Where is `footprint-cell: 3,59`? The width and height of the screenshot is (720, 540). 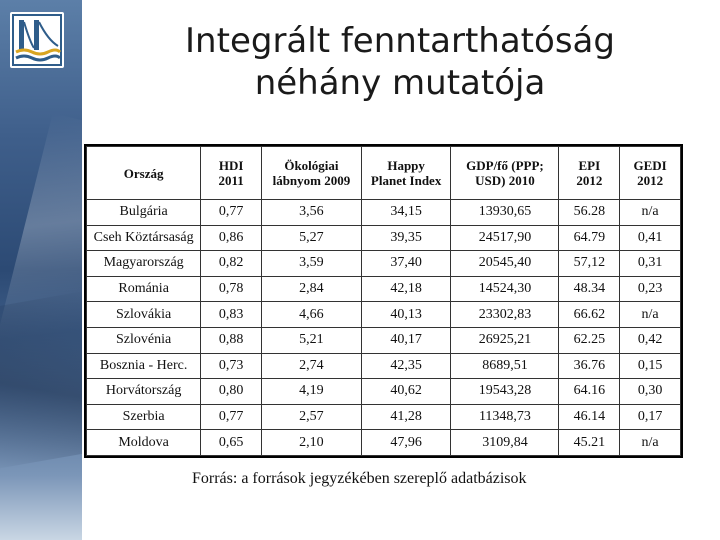
footprint-cell: 3,59 is located at coordinates (311, 263).